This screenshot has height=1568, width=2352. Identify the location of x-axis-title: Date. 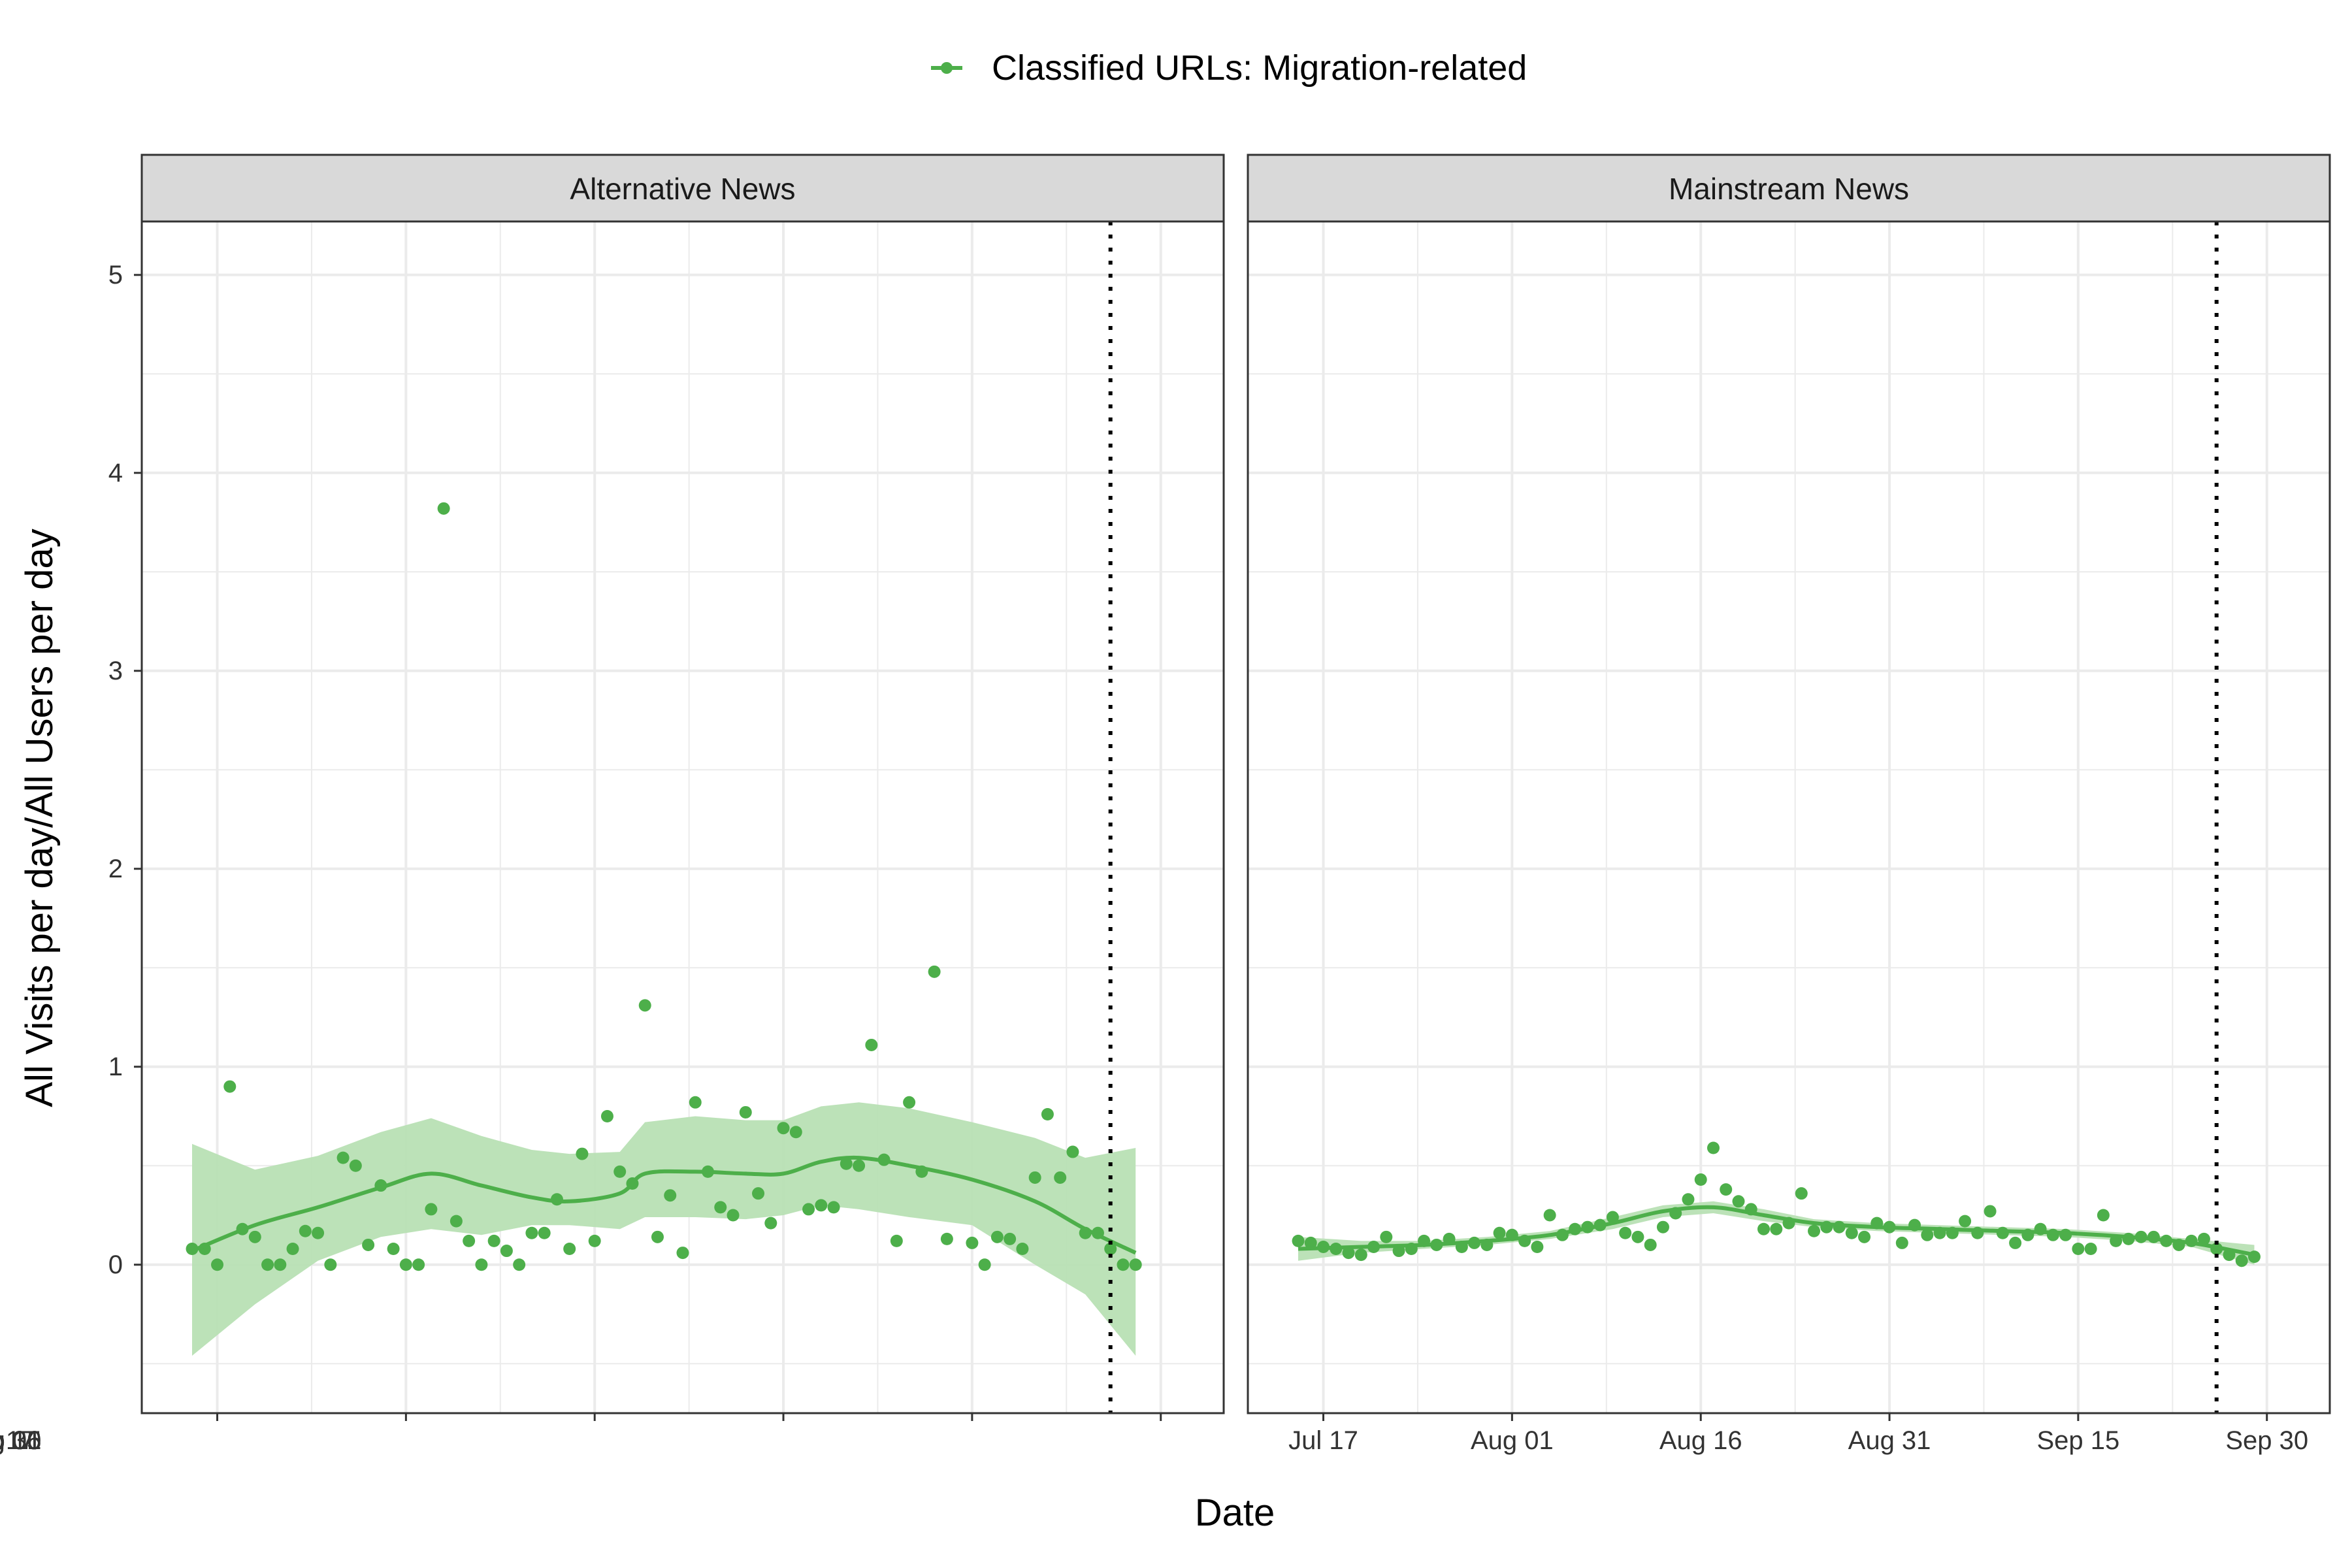
(1235, 1513).